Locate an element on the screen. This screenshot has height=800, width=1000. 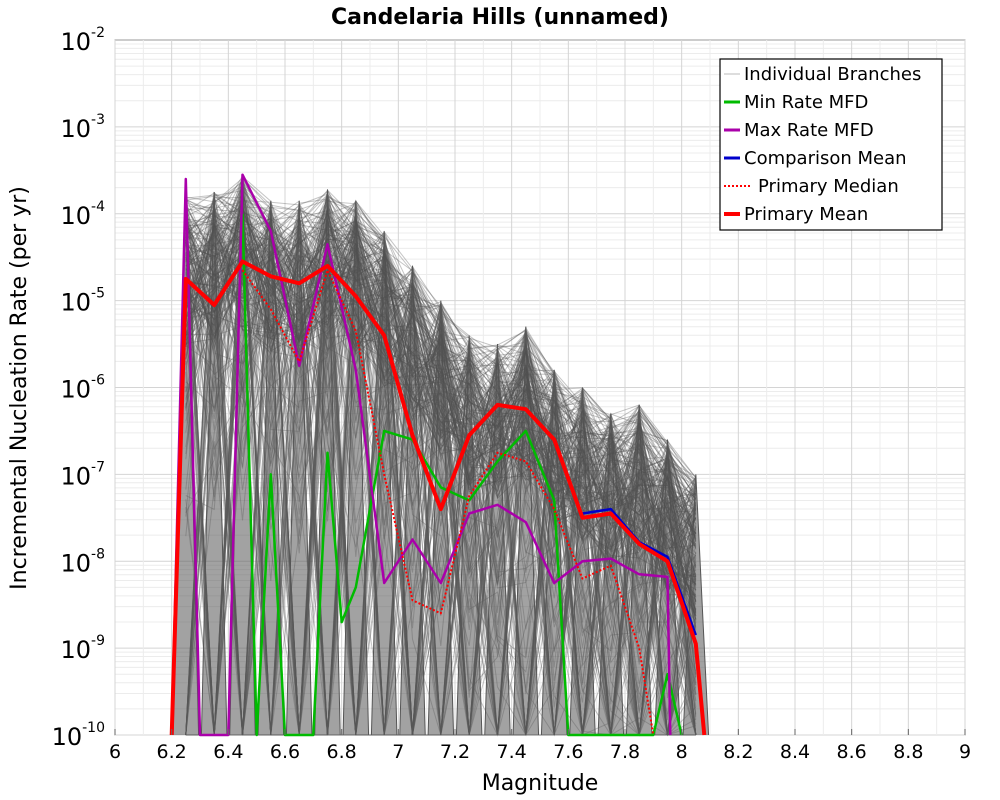
x-tick-label: 8 is located at coordinates (682, 752).